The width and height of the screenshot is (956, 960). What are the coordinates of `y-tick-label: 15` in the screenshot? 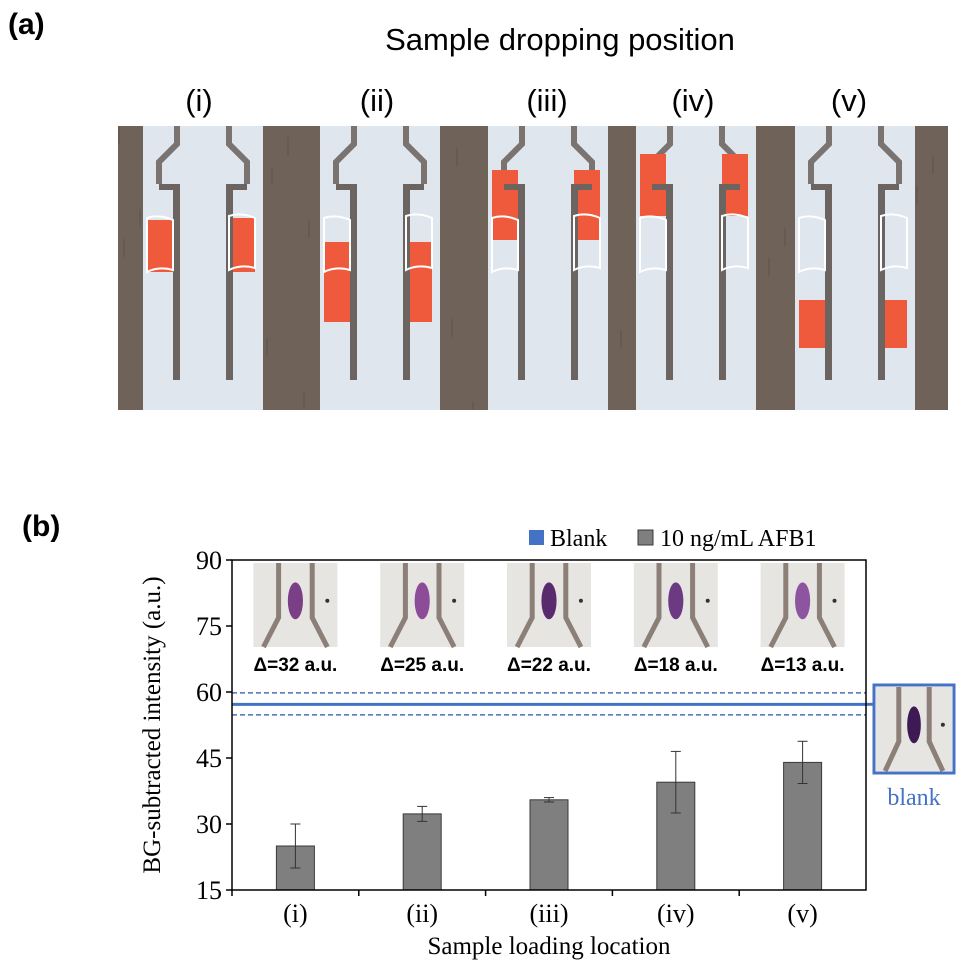 It's located at (209, 890).